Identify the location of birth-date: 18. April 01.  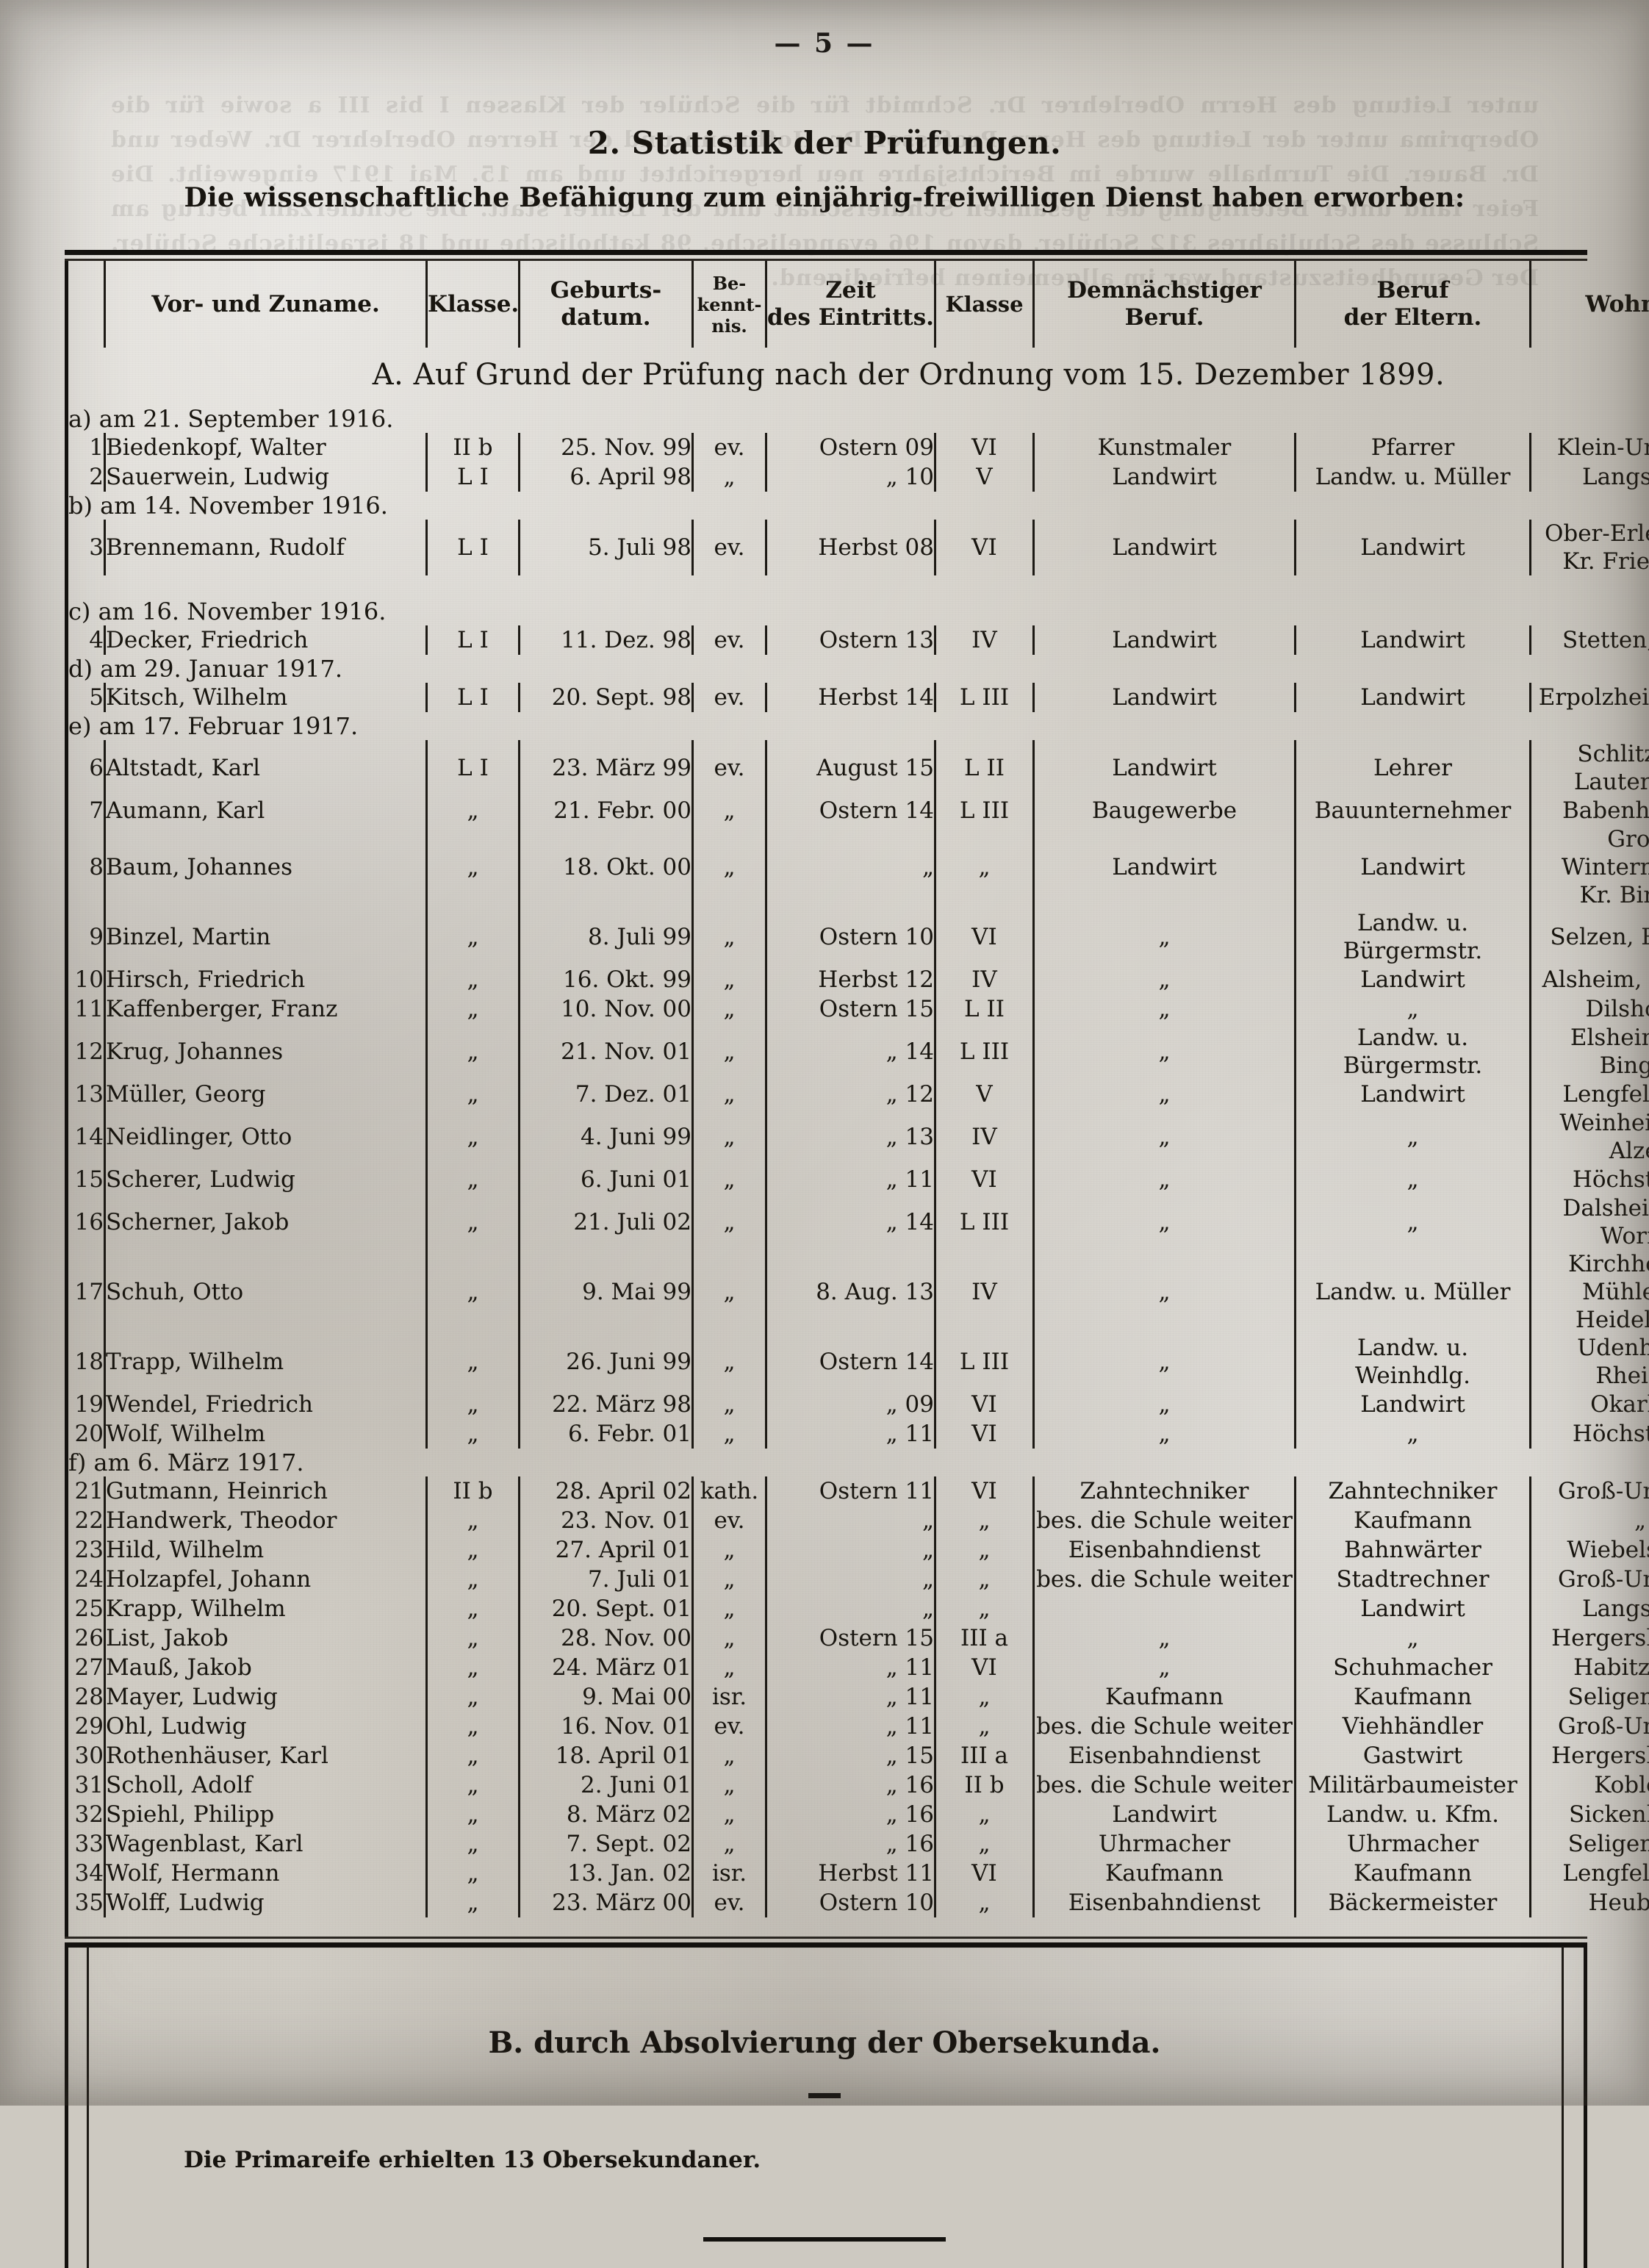
(606, 1755).